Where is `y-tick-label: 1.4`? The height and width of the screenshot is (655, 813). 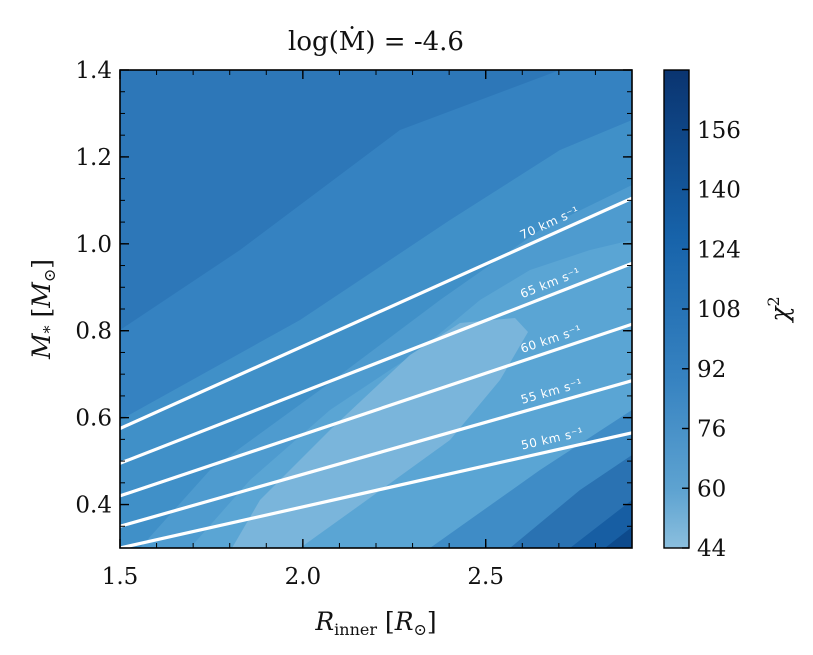
y-tick-label: 1.4 is located at coordinates (93, 71).